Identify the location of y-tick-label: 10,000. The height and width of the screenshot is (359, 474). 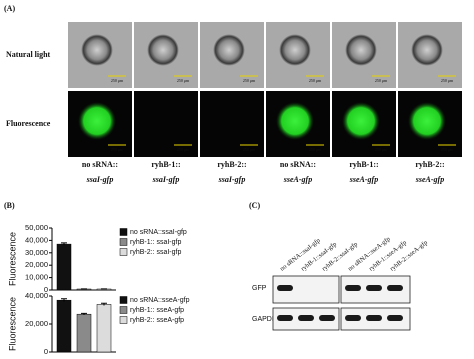
(36, 277).